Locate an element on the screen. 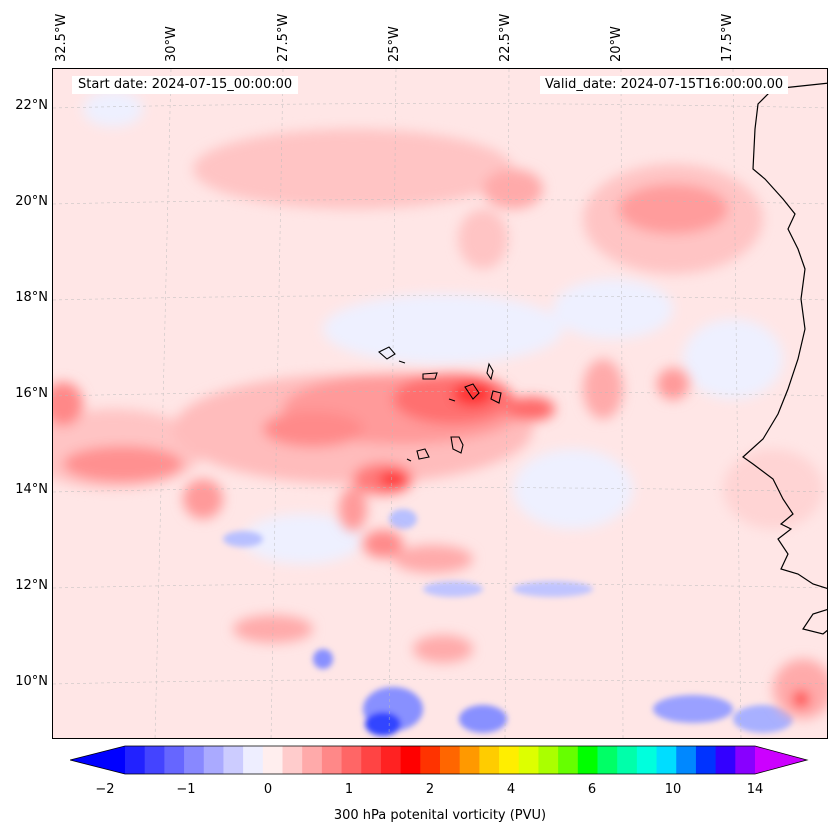 The width and height of the screenshot is (837, 836). colorbar-outline is located at coordinates (439, 760).